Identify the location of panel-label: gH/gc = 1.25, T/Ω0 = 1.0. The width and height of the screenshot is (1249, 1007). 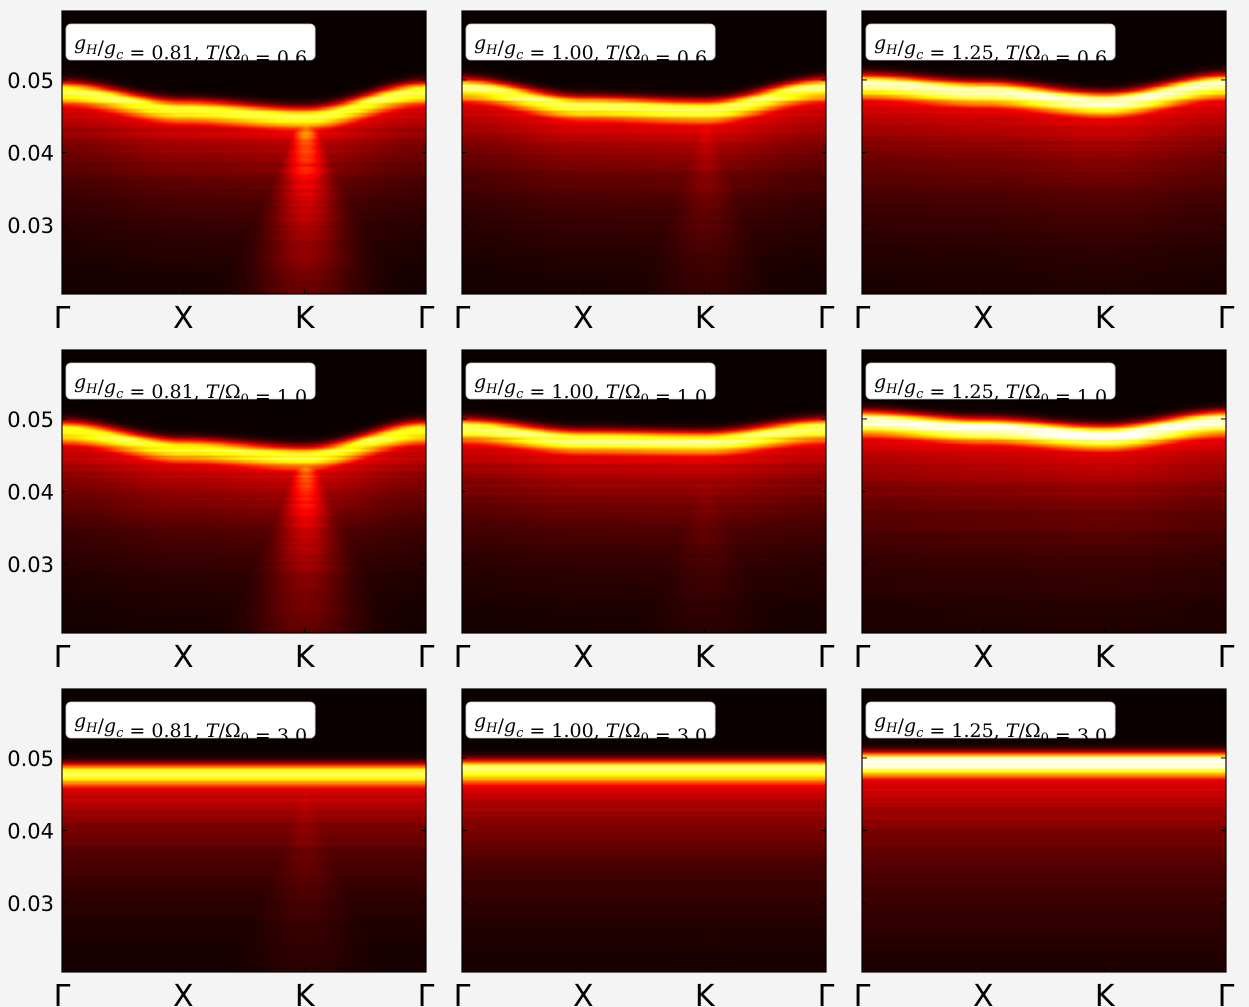
(990, 385).